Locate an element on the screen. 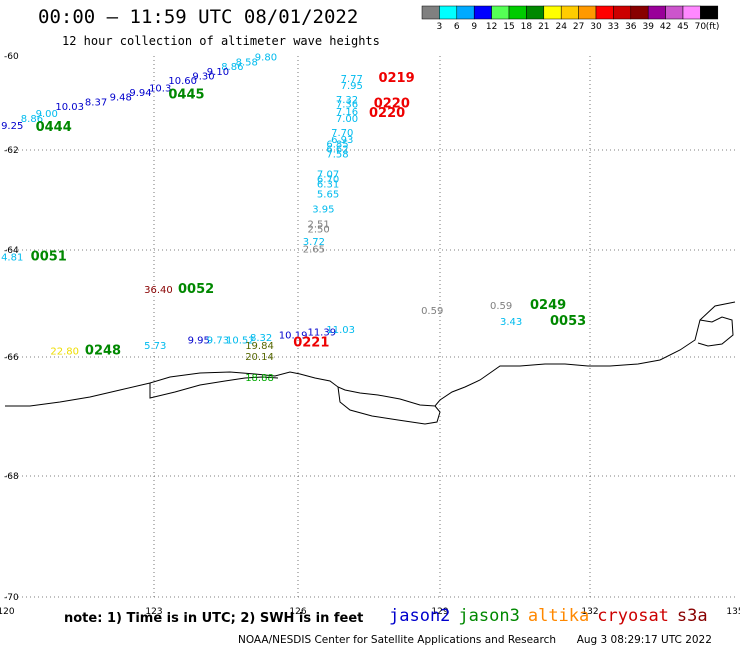 The width and height of the screenshot is (740, 650). wave-height-label: 9.30 is located at coordinates (203, 77).